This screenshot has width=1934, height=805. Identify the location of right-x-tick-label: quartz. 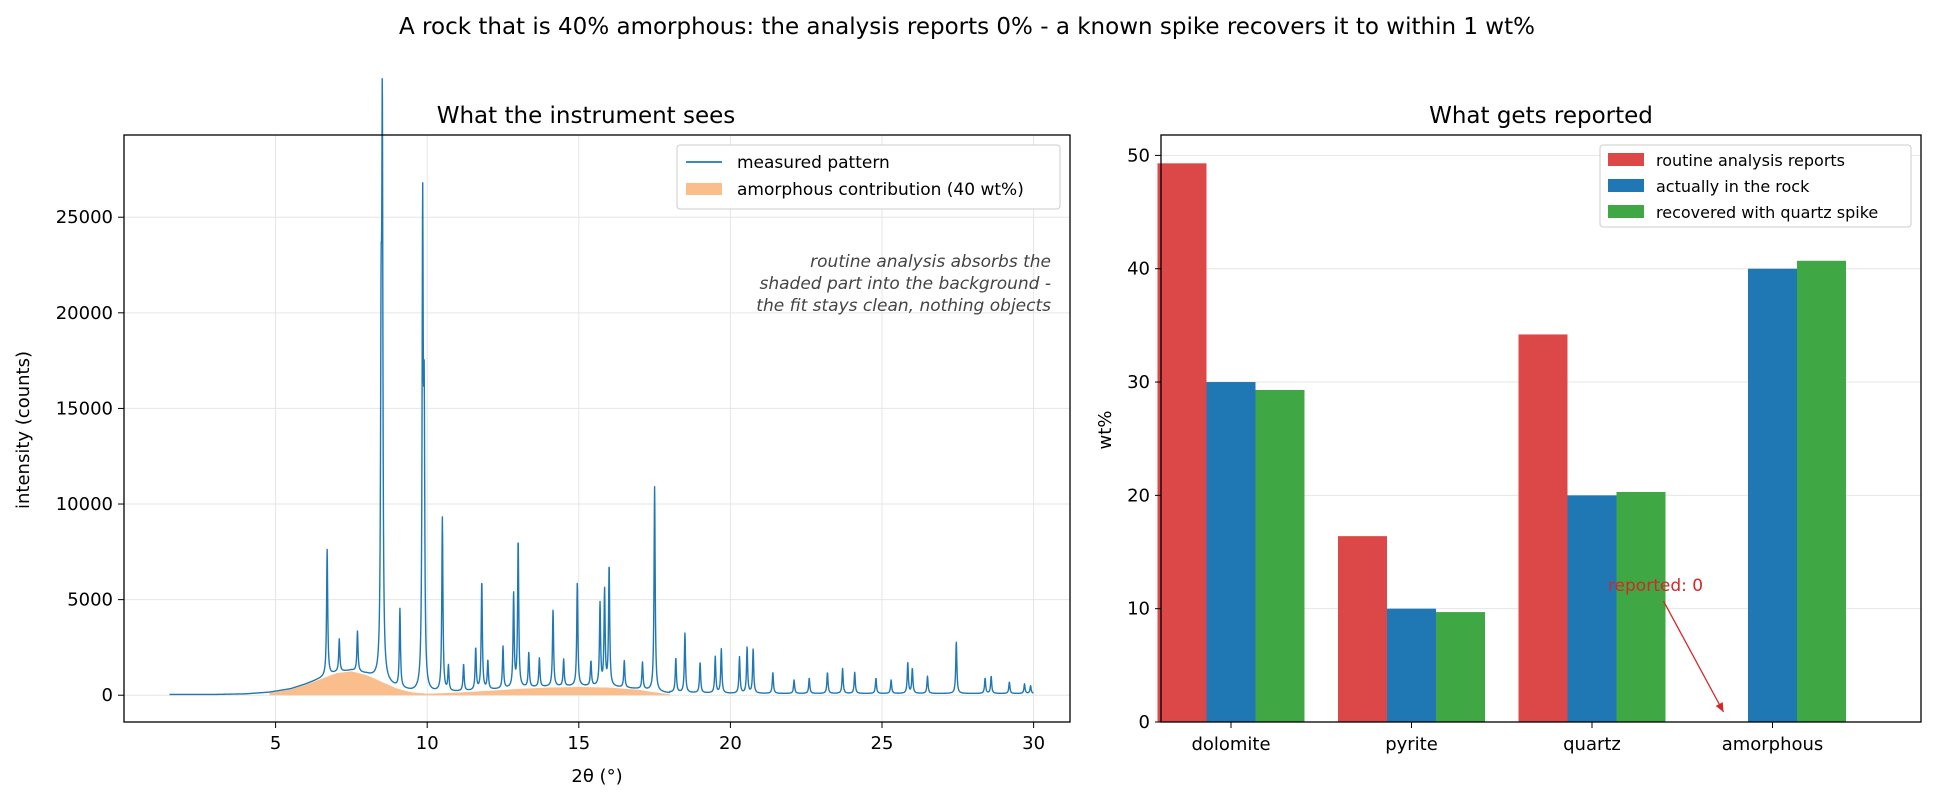
(1592, 744).